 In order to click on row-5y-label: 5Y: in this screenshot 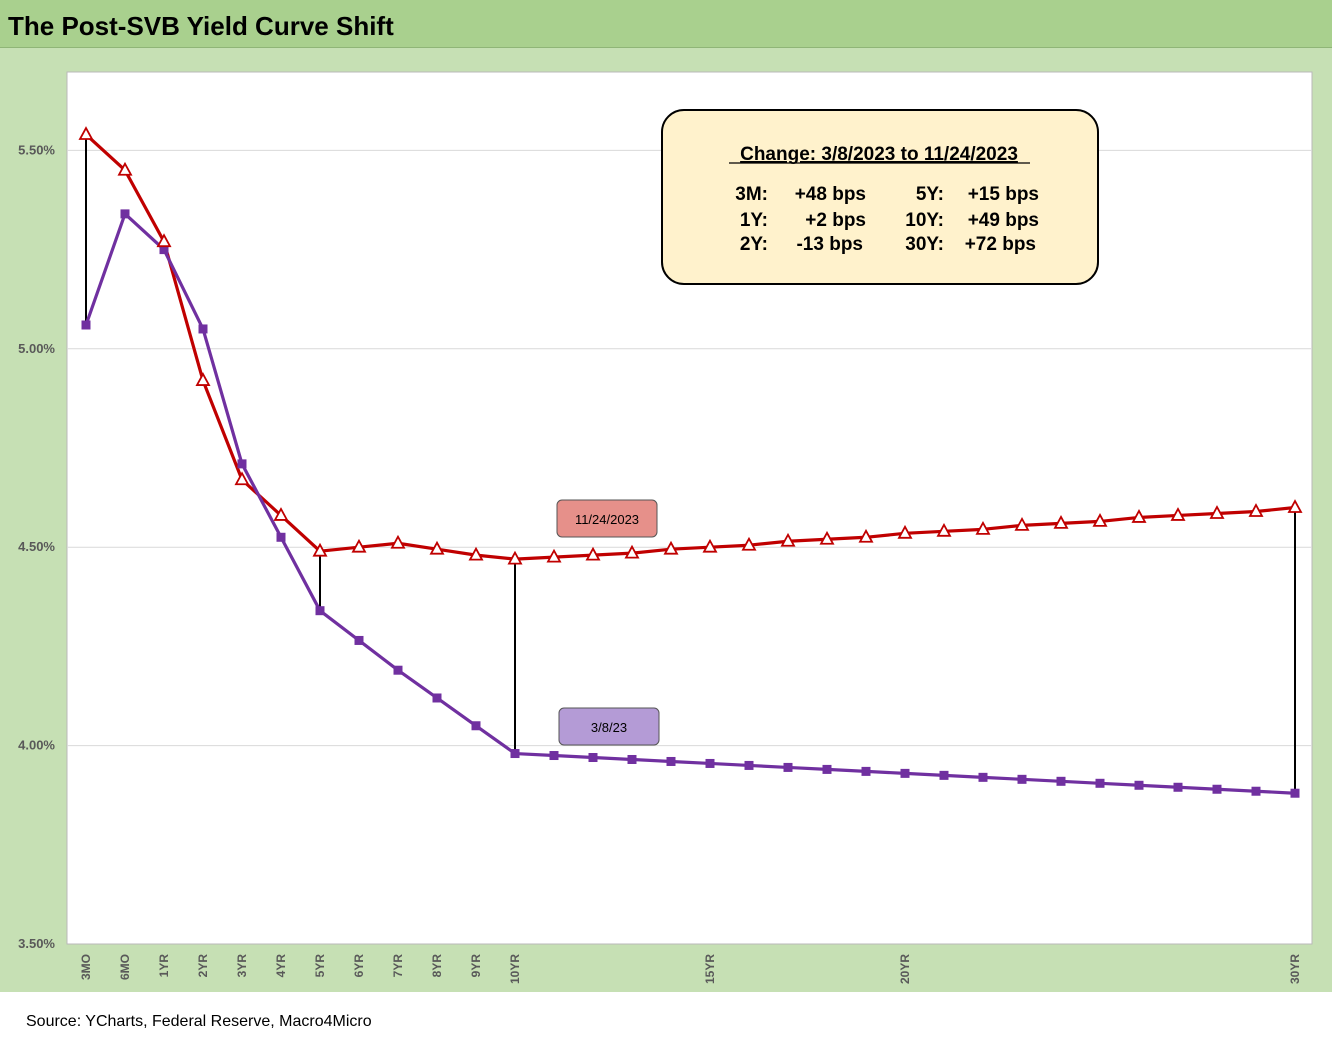, I will do `click(930, 194)`.